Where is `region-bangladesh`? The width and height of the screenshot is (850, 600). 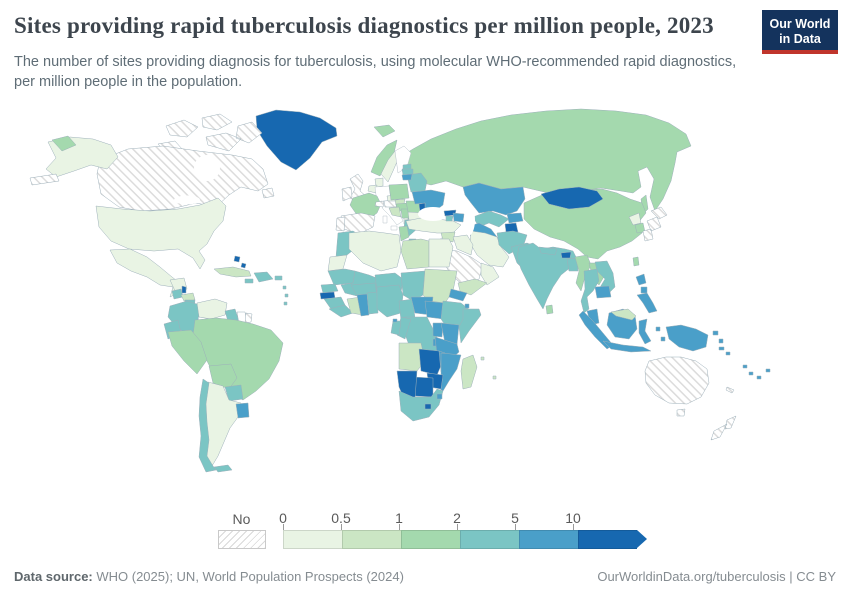
region-bangladesh is located at coordinates (572, 264).